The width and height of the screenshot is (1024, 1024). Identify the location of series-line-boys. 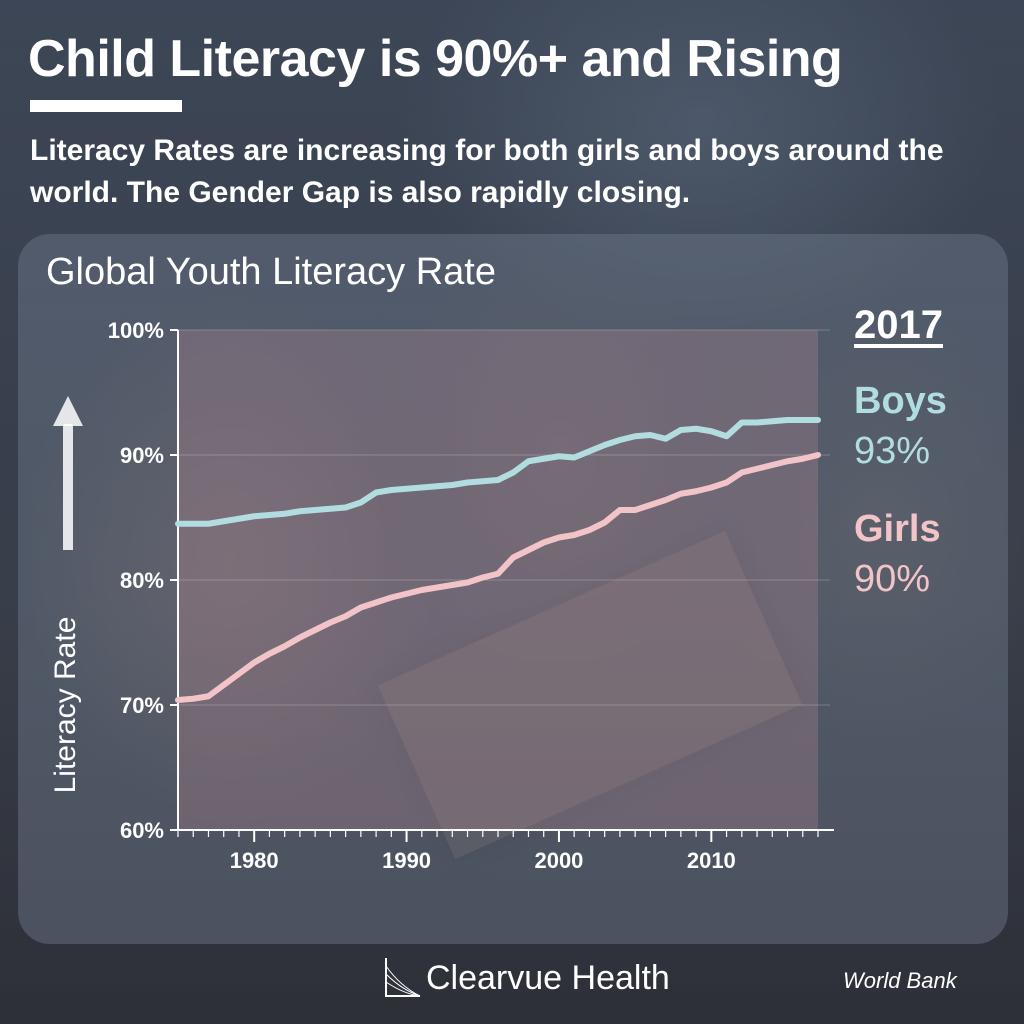
(498, 472).